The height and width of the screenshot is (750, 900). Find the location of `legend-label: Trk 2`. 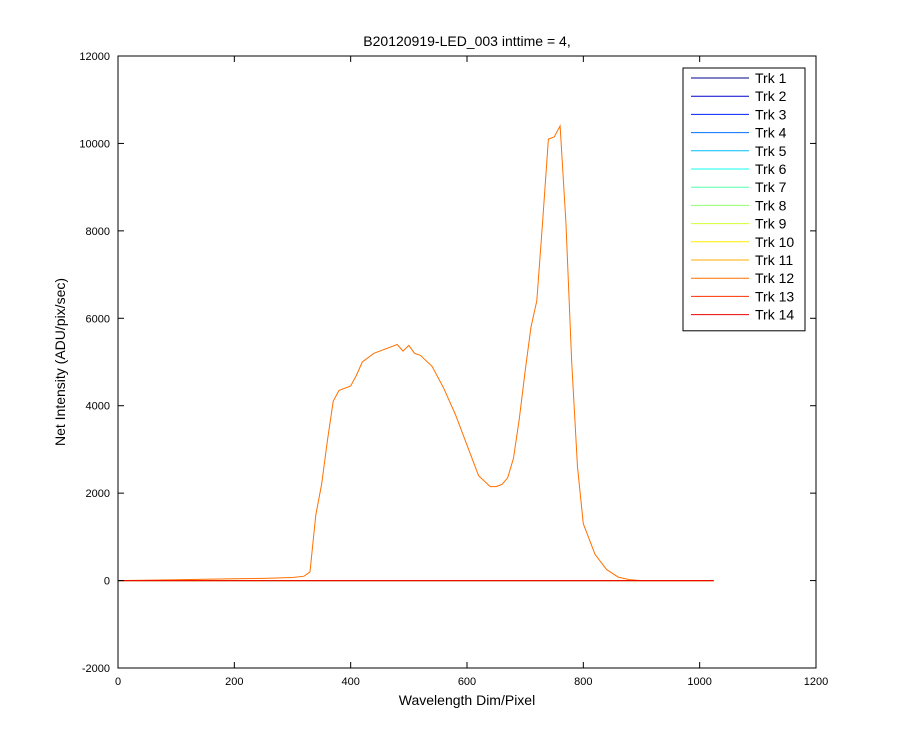

legend-label: Trk 2 is located at coordinates (771, 96).